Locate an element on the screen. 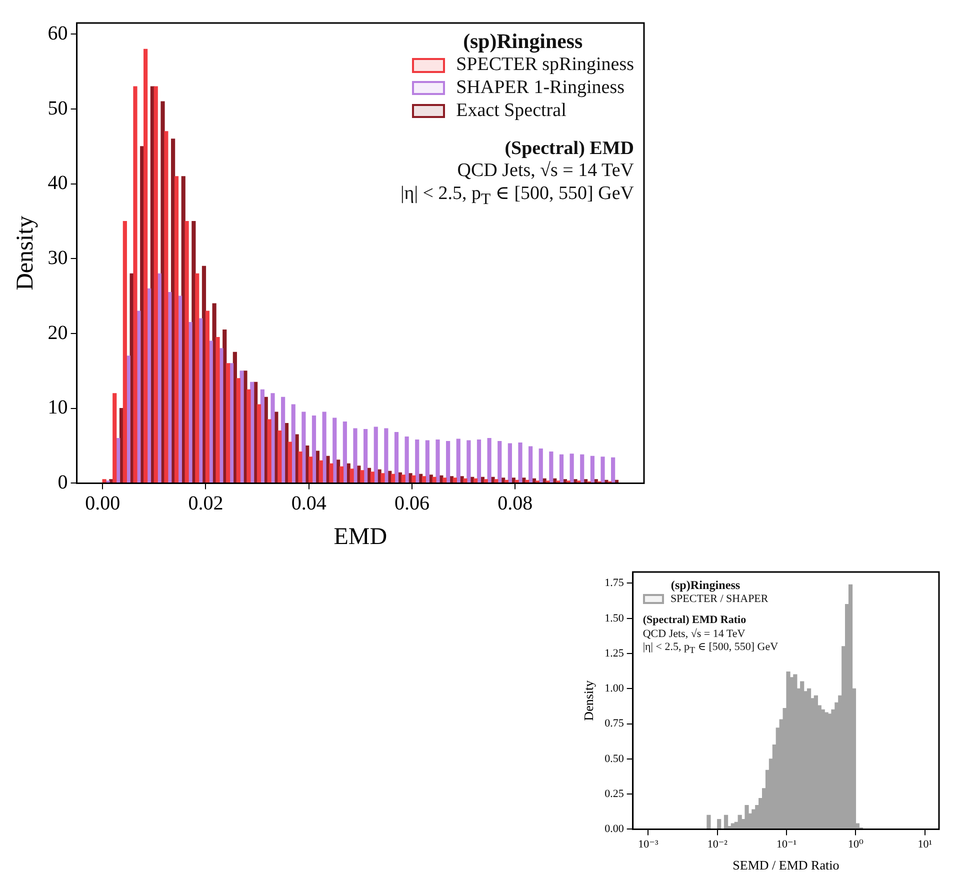 Image resolution: width=965 pixels, height=882 pixels. y-tick-label: 0.50 is located at coordinates (614, 758).